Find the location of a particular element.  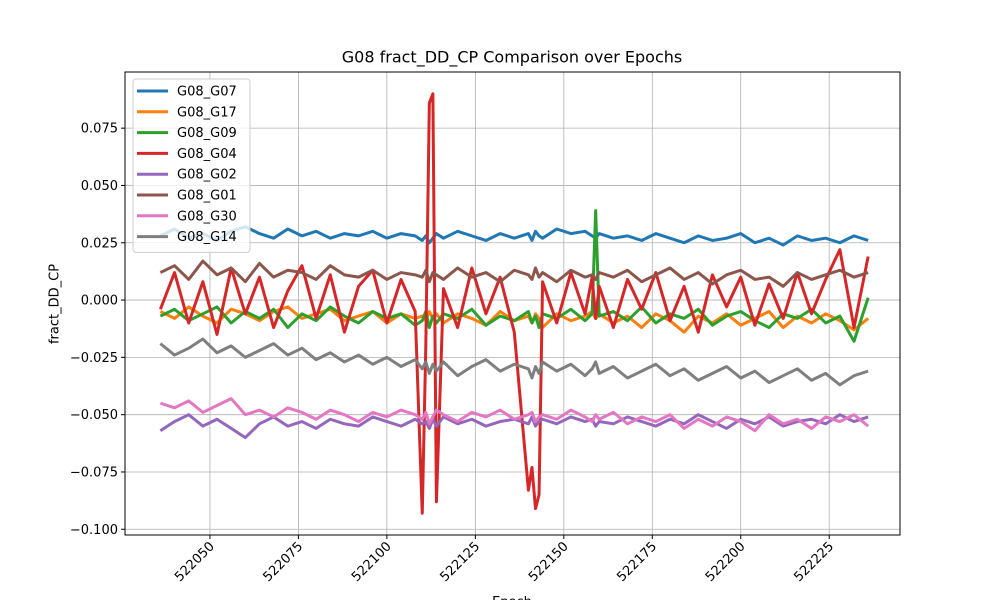

y-axis-label: fract_DD_CP is located at coordinates (55, 304).